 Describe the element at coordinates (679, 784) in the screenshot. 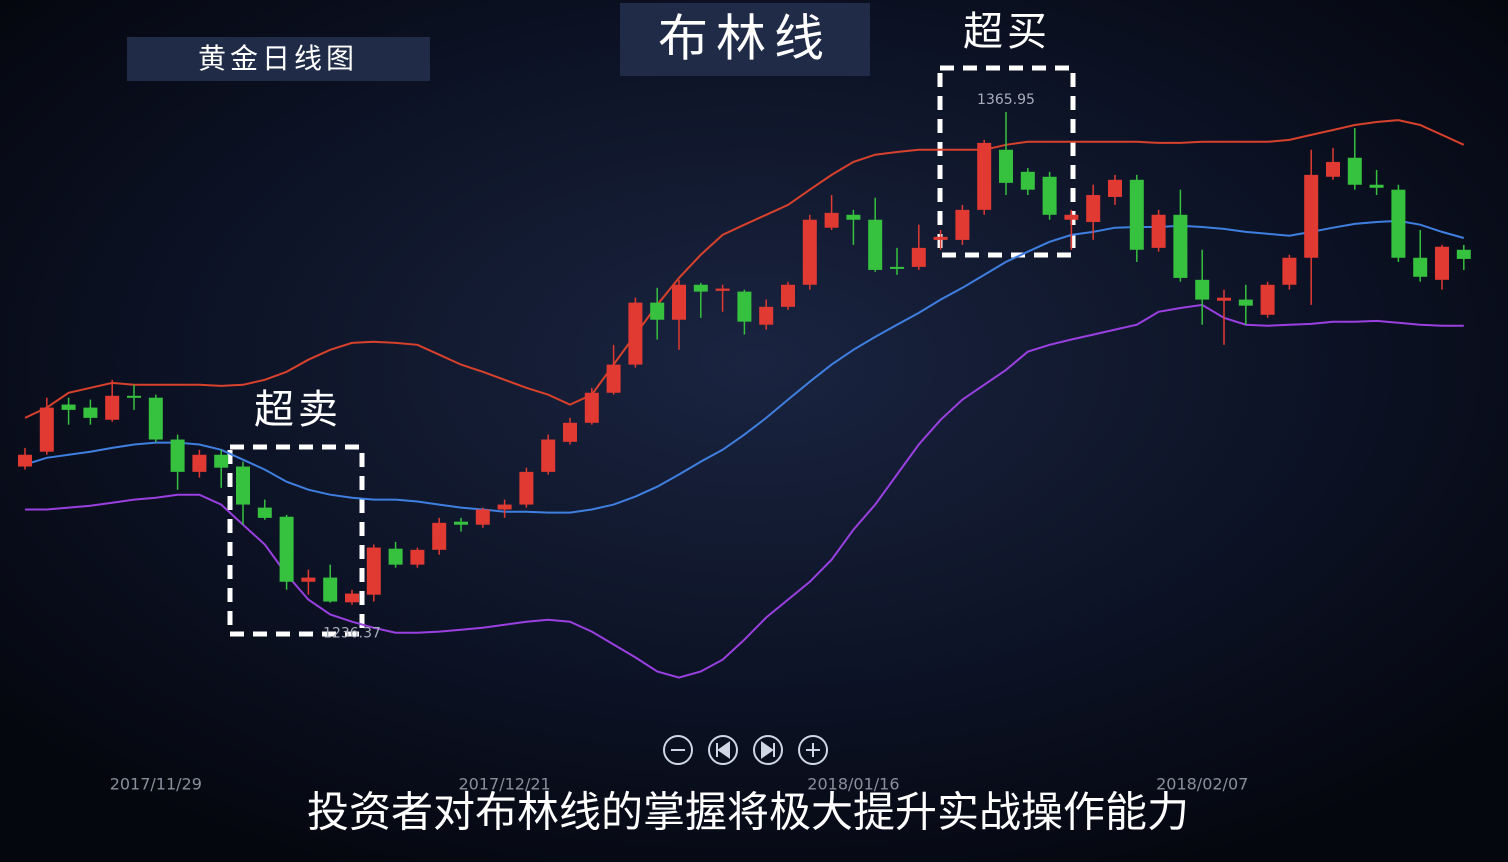

I see `x-axis: 2017/11/29 2017/12/21 2018/01/16 2018/02/07` at that location.